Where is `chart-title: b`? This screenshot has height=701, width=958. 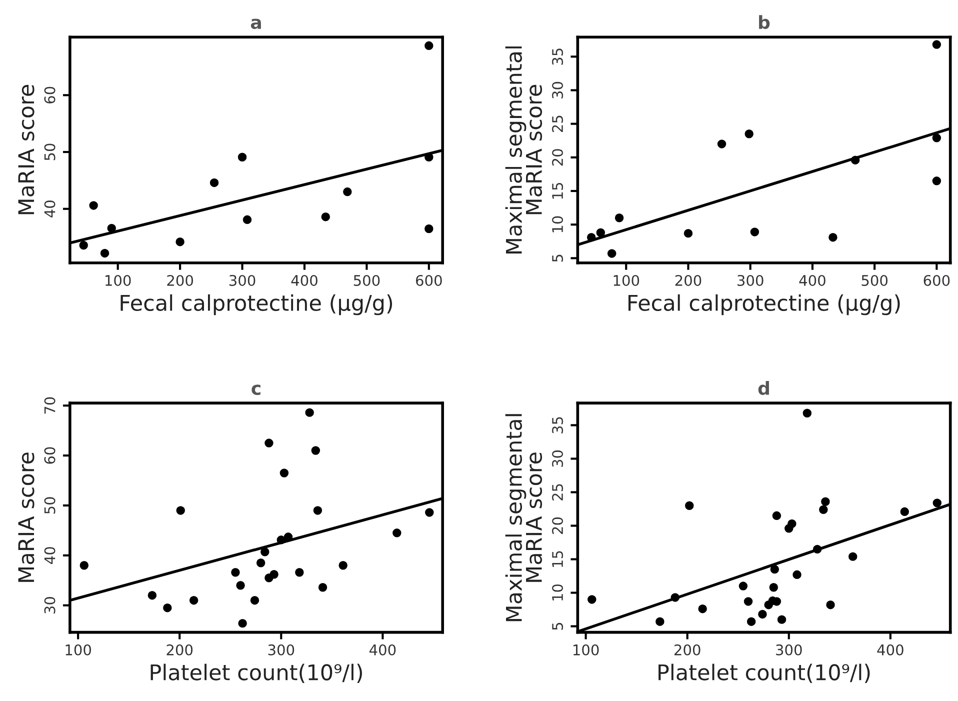 chart-title: b is located at coordinates (764, 22).